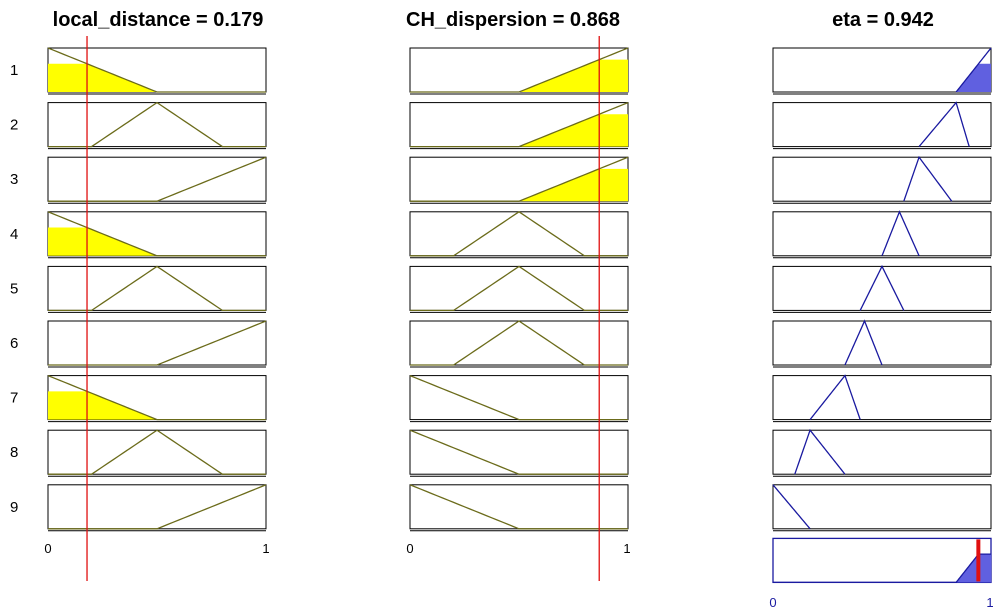  What do you see at coordinates (772, 602) in the screenshot?
I see `output-axis-min: 0` at bounding box center [772, 602].